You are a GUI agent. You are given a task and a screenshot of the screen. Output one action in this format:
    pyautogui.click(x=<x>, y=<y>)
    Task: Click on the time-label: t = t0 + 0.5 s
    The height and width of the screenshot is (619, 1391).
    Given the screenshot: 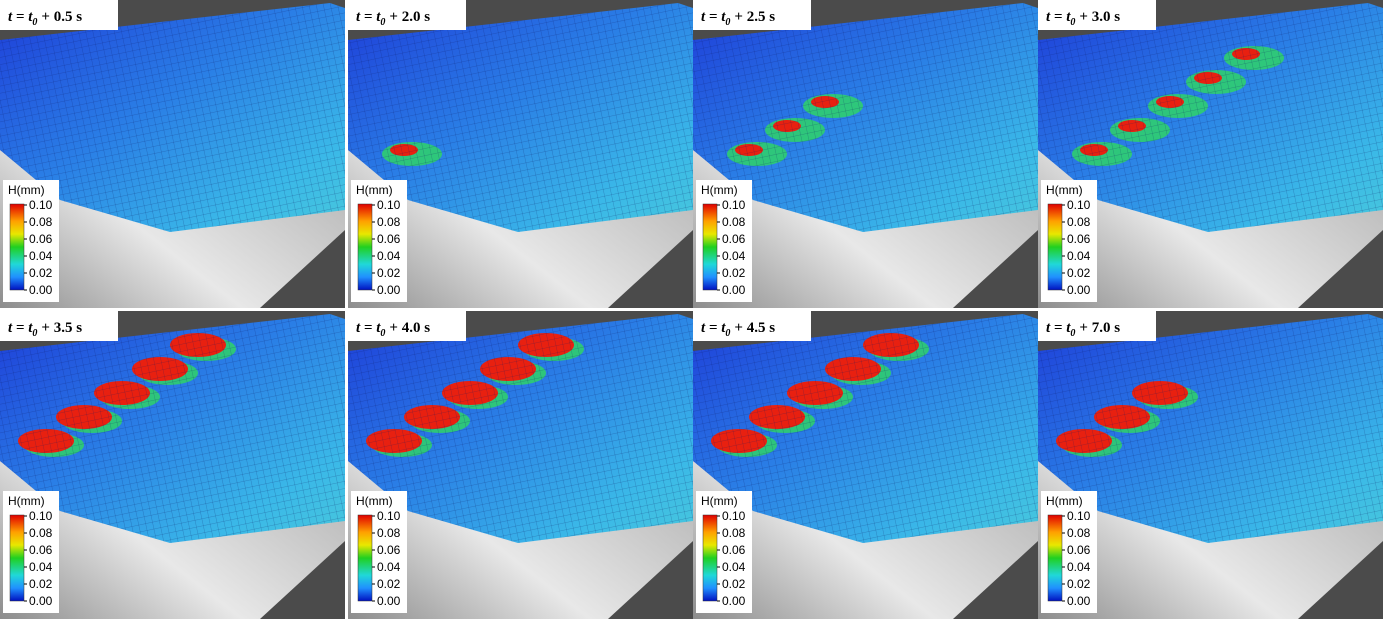 What is the action you would take?
    pyautogui.click(x=45, y=18)
    